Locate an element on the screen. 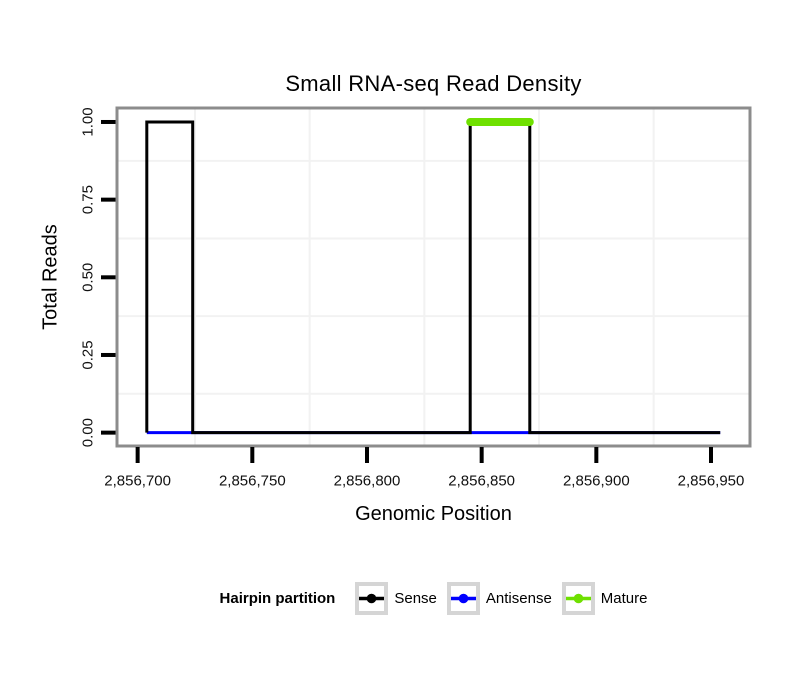 The image size is (810, 690). legend-label: Mature is located at coordinates (624, 598).